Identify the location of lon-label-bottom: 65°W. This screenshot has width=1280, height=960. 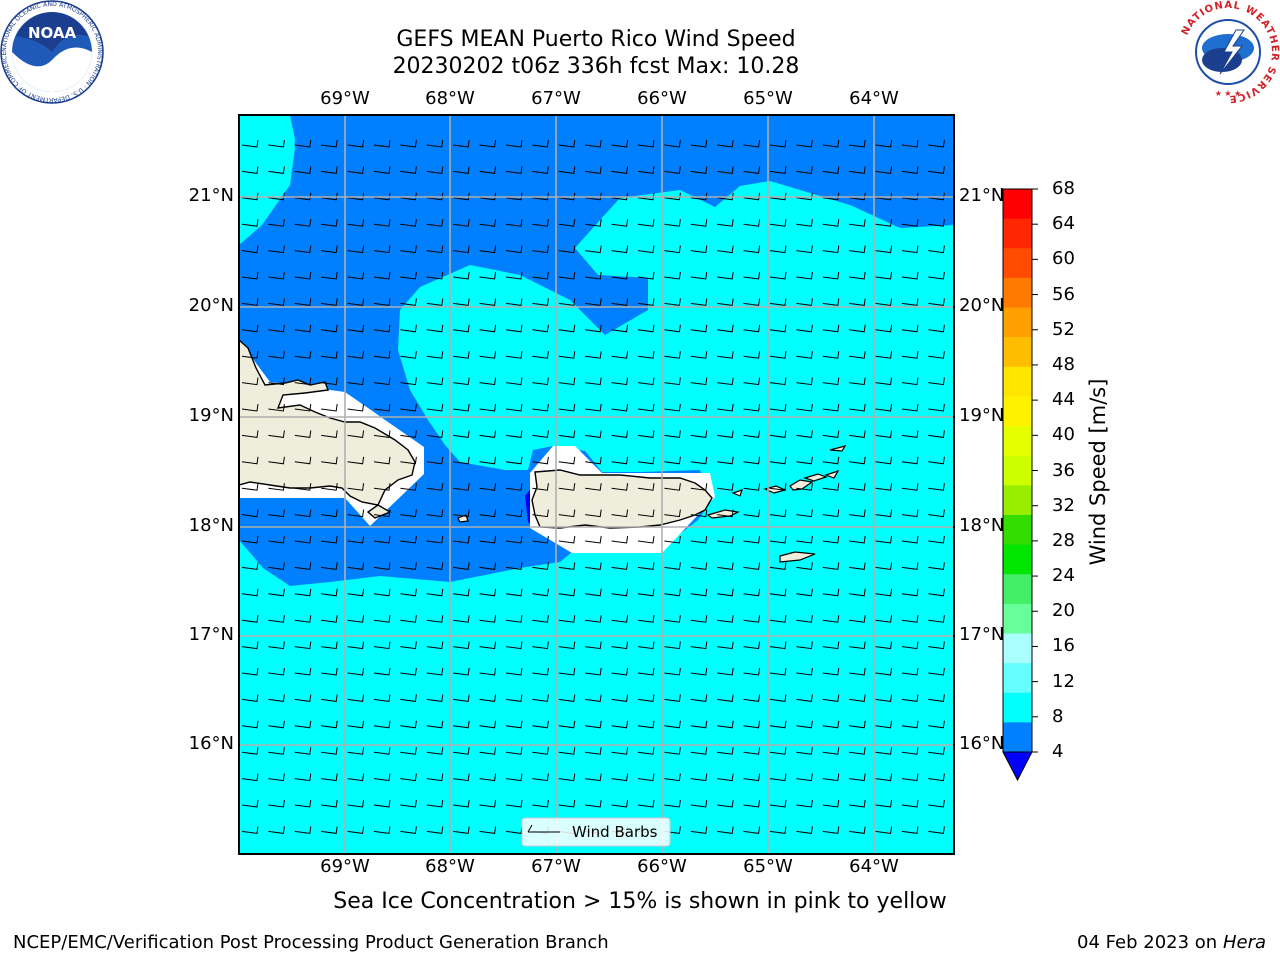
(768, 866).